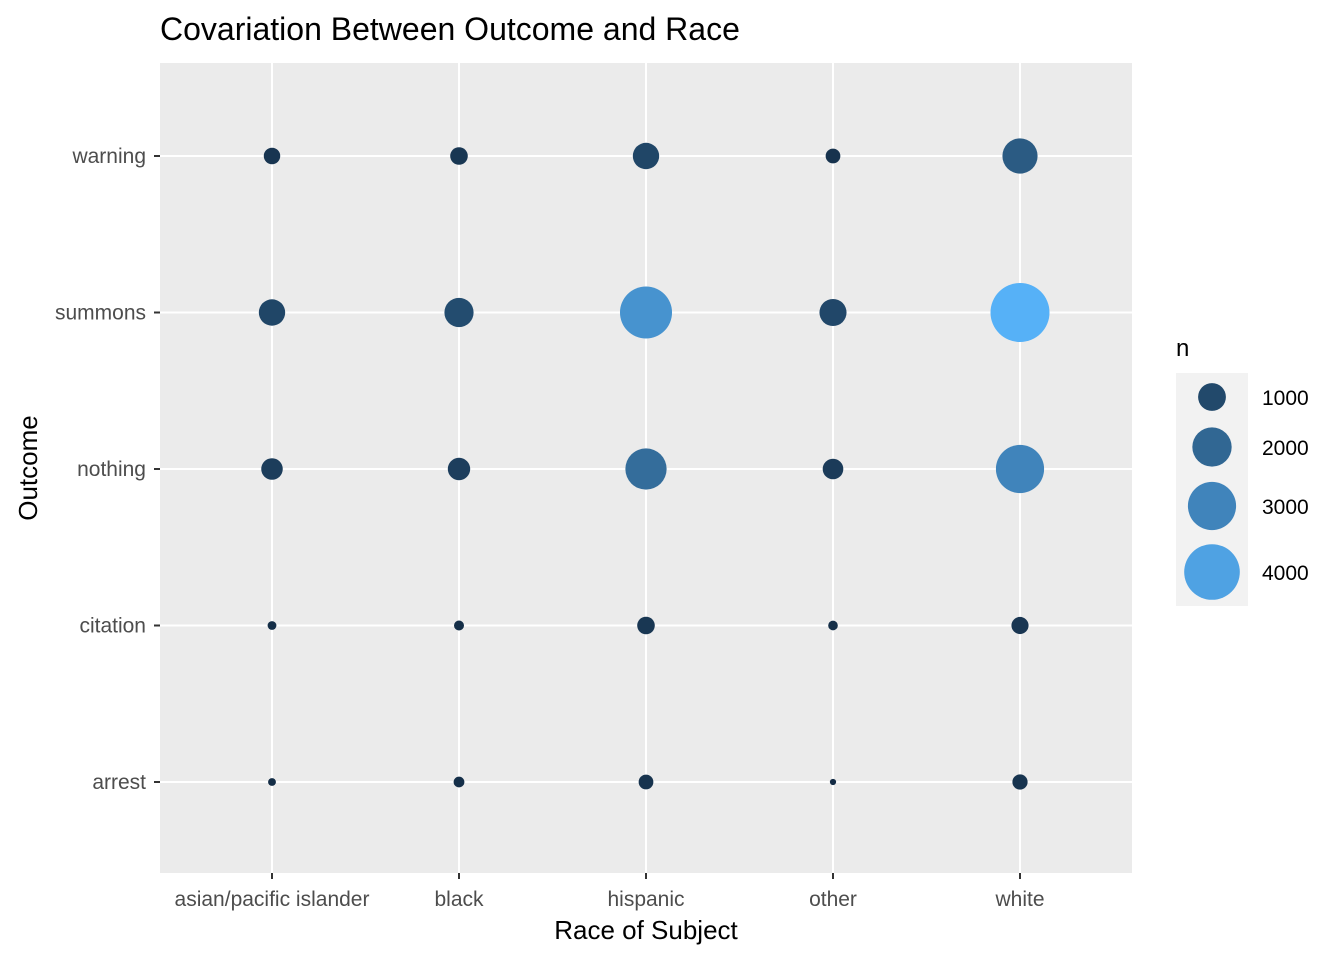  What do you see at coordinates (459, 899) in the screenshot?
I see `x-tick-label: black` at bounding box center [459, 899].